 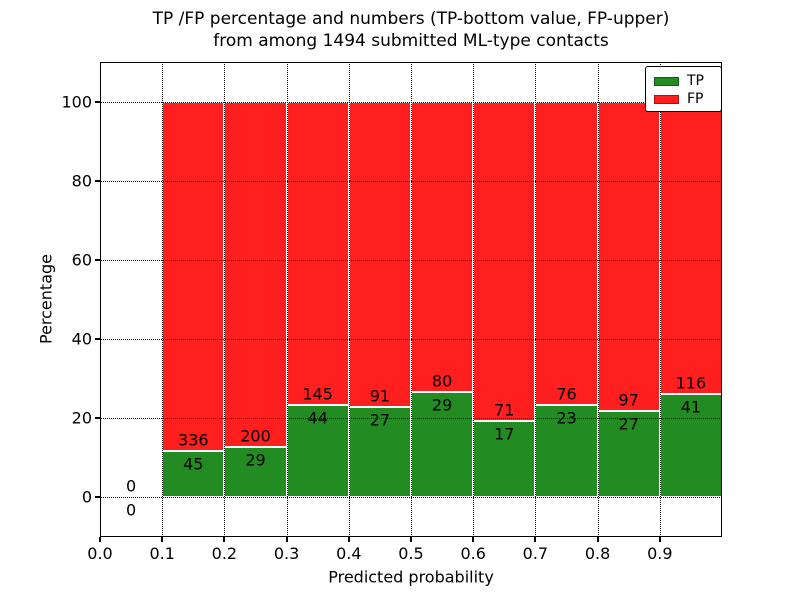 What do you see at coordinates (473, 553) in the screenshot?
I see `x-tick-label: 0.6` at bounding box center [473, 553].